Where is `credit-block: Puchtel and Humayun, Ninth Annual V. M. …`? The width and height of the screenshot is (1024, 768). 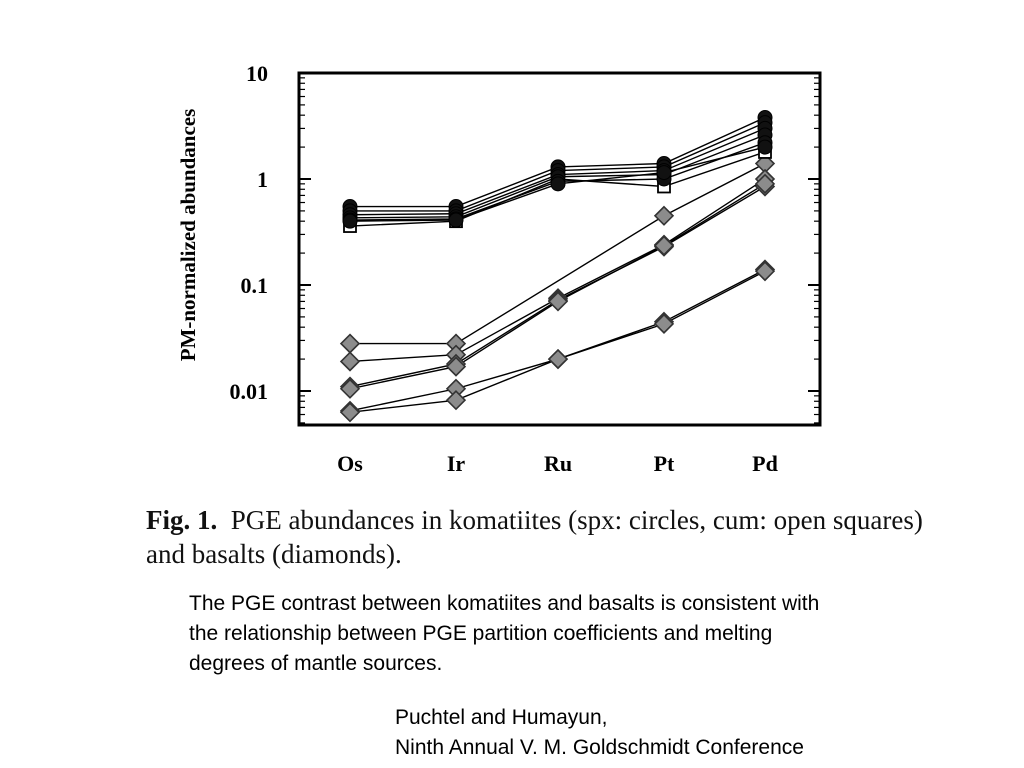
credit-block: Puchtel and Humayun, Ninth Annual V. M. … is located at coordinates (705, 733).